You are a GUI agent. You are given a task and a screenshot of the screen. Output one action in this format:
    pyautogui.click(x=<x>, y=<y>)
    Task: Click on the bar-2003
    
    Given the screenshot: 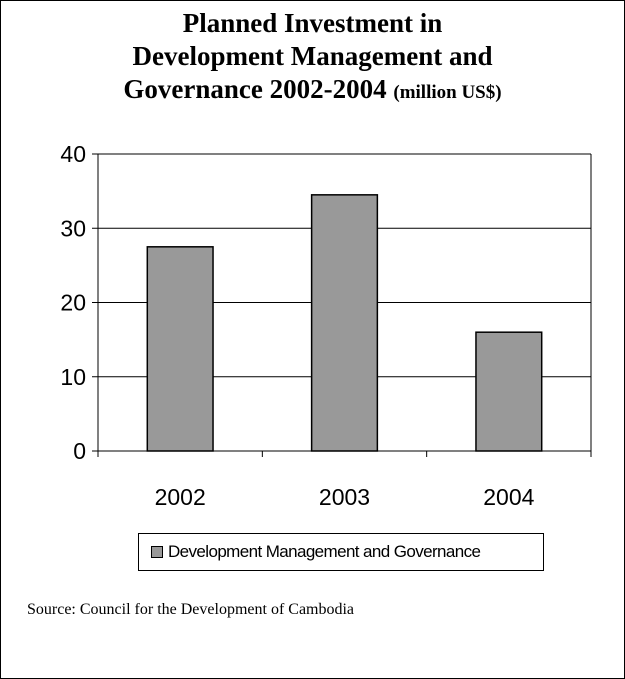 What is the action you would take?
    pyautogui.click(x=344, y=323)
    